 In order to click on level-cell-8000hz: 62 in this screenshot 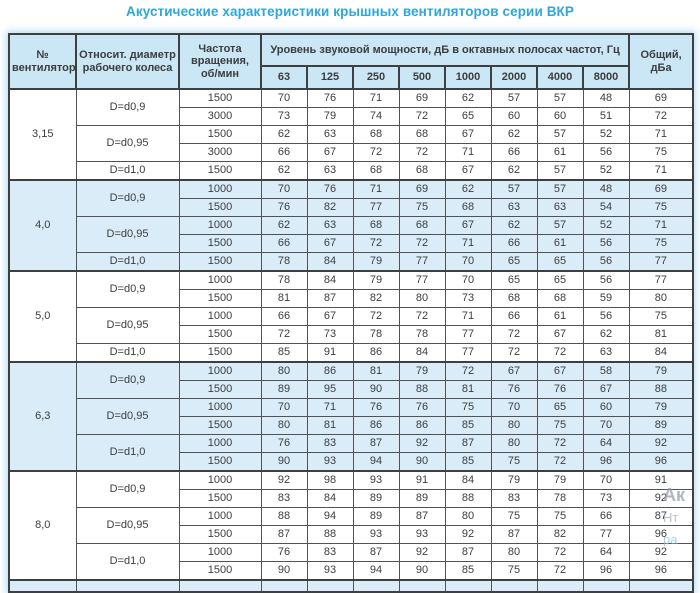, I will do `click(606, 334)`.